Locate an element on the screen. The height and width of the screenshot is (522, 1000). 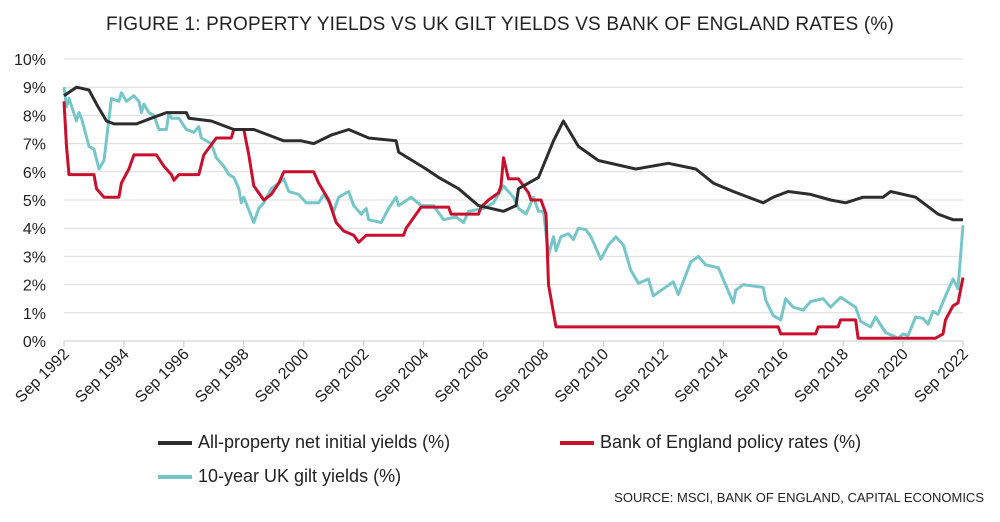
x-tick-label: Sep 2006 is located at coordinates (462, 376).